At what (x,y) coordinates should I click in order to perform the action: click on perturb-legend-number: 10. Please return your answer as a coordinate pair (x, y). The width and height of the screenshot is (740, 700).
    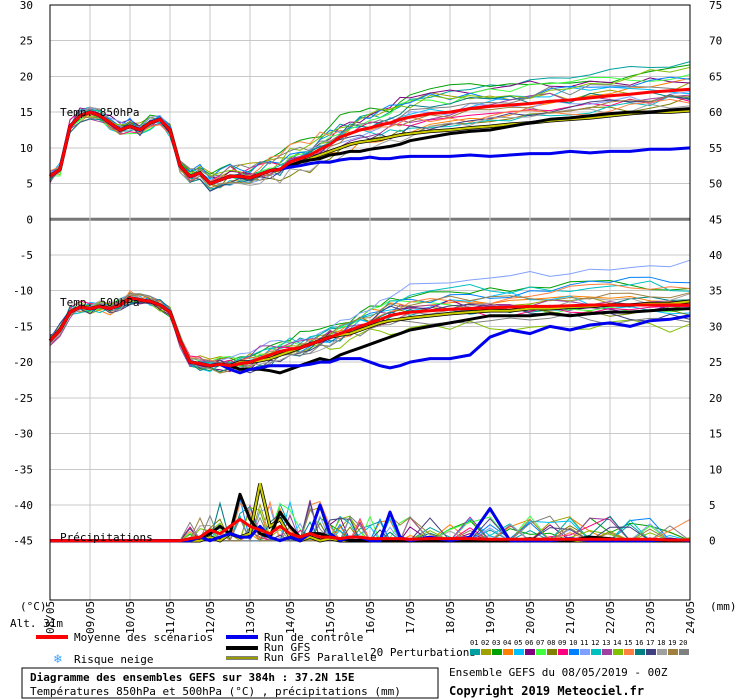
    Looking at the image, I should click on (573, 643).